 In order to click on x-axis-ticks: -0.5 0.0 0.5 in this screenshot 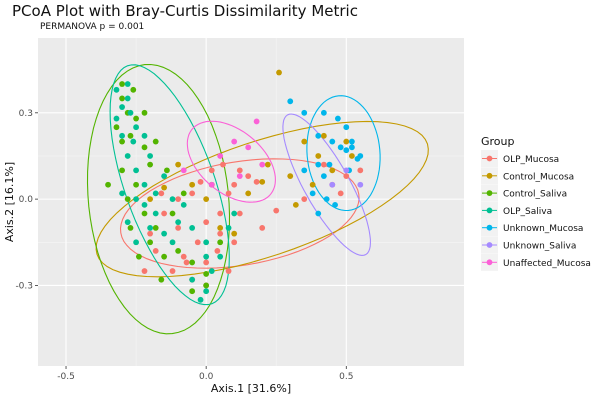, I will do `click(205, 374)`.